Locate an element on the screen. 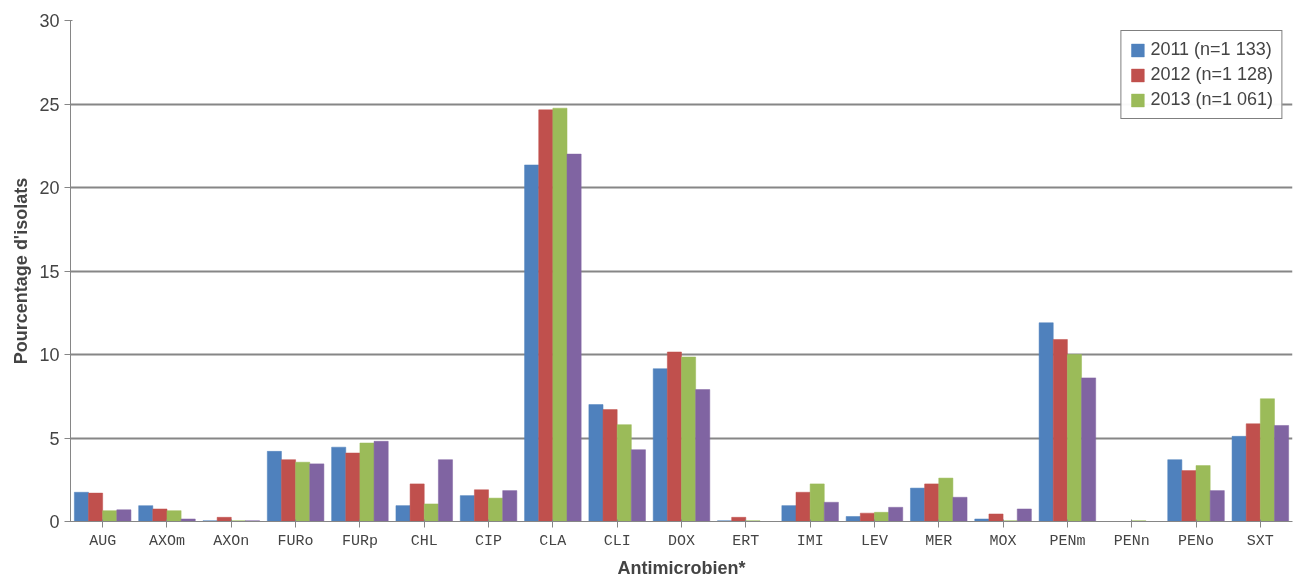  x-tick-label: CHL is located at coordinates (424, 541).